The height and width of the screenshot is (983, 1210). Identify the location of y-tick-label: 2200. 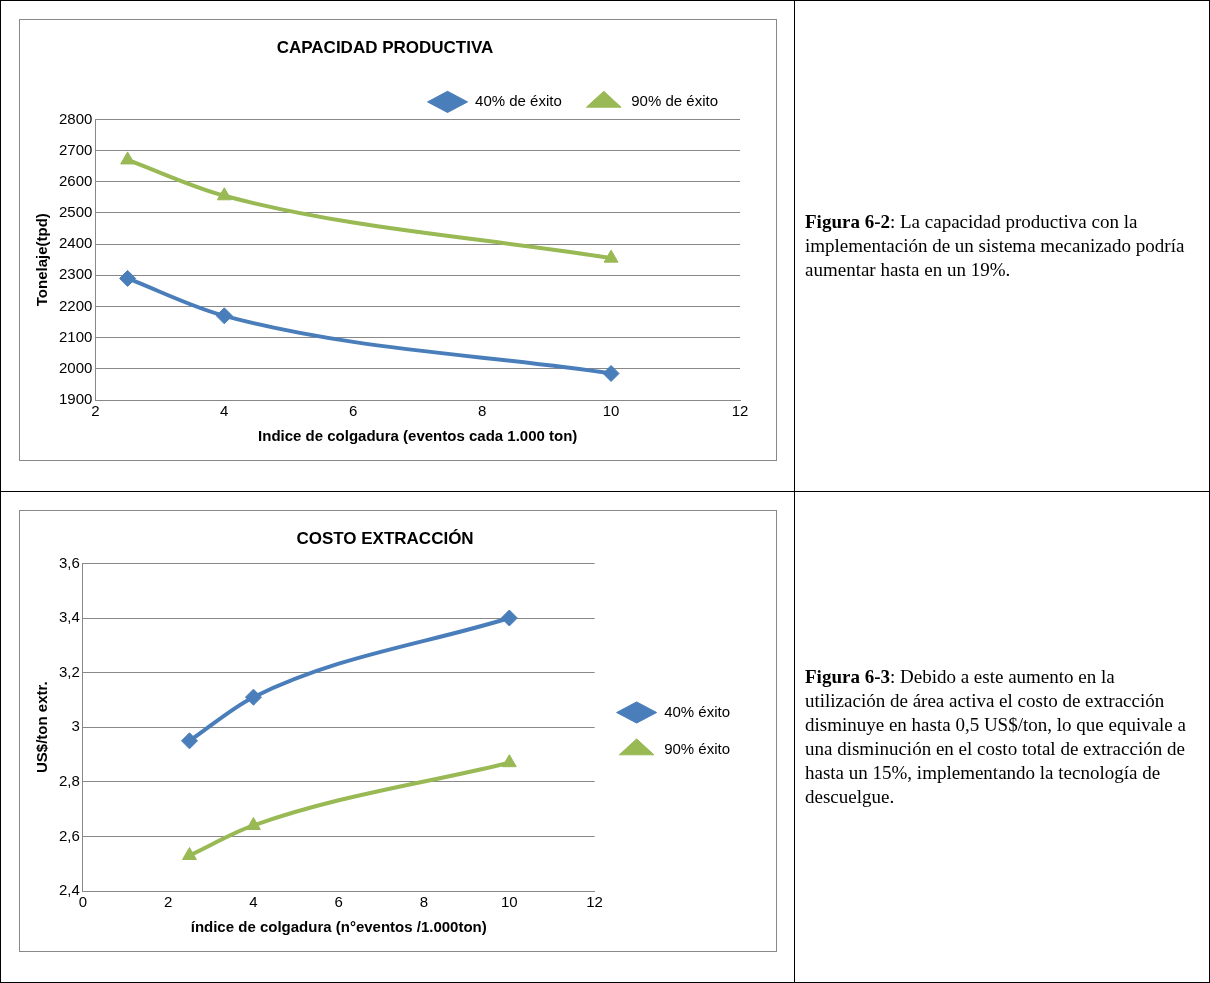
(75, 305).